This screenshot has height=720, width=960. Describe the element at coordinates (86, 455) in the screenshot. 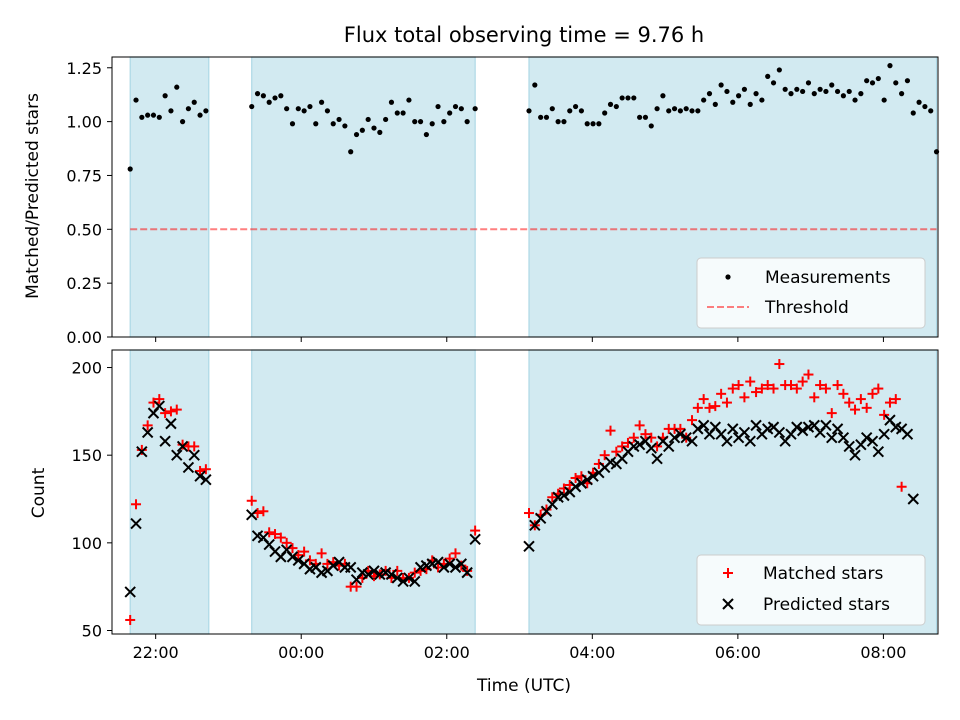

I see `bot-y-tick-label: 150` at that location.